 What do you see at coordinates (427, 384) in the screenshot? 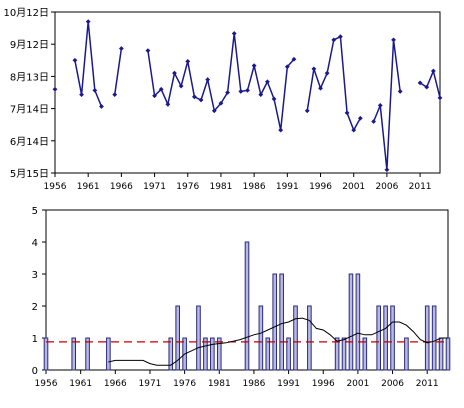
I see `x-tick-label: 2011` at bounding box center [427, 384].